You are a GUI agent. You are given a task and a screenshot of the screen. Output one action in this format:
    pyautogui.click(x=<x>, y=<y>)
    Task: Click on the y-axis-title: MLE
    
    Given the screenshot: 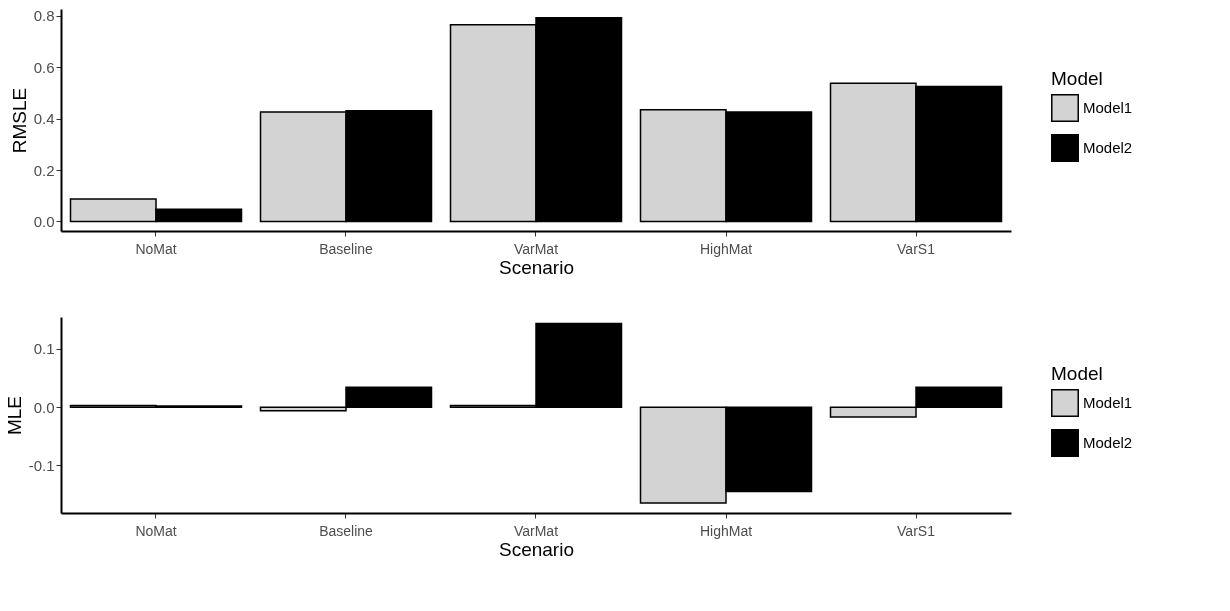 What is the action you would take?
    pyautogui.click(x=14, y=415)
    